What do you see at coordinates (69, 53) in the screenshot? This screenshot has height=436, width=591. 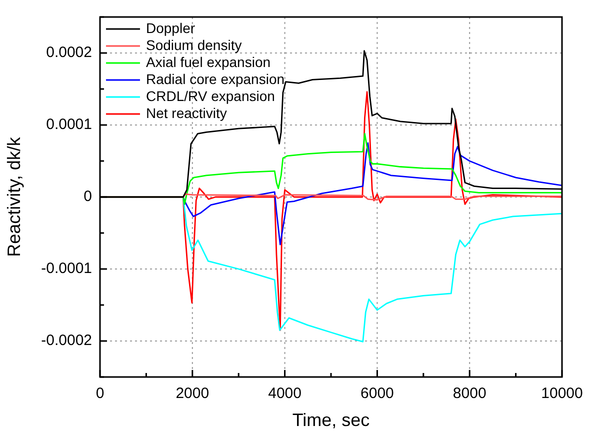 I see `y-tick-label: 0.0002` at bounding box center [69, 53].